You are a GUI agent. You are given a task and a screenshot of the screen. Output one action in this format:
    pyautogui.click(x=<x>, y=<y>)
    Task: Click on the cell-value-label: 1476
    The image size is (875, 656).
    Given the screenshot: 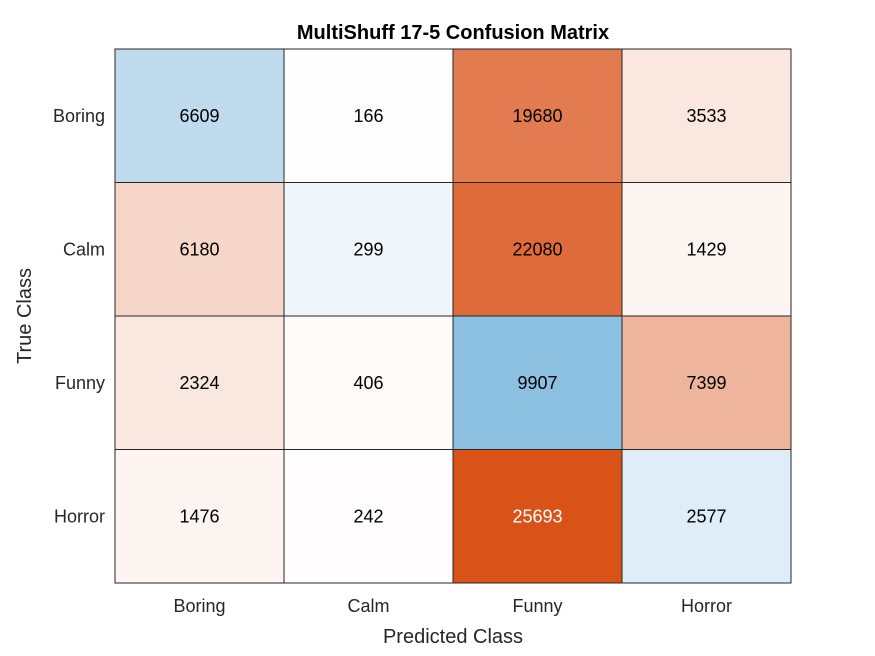 What is the action you would take?
    pyautogui.click(x=199, y=516)
    